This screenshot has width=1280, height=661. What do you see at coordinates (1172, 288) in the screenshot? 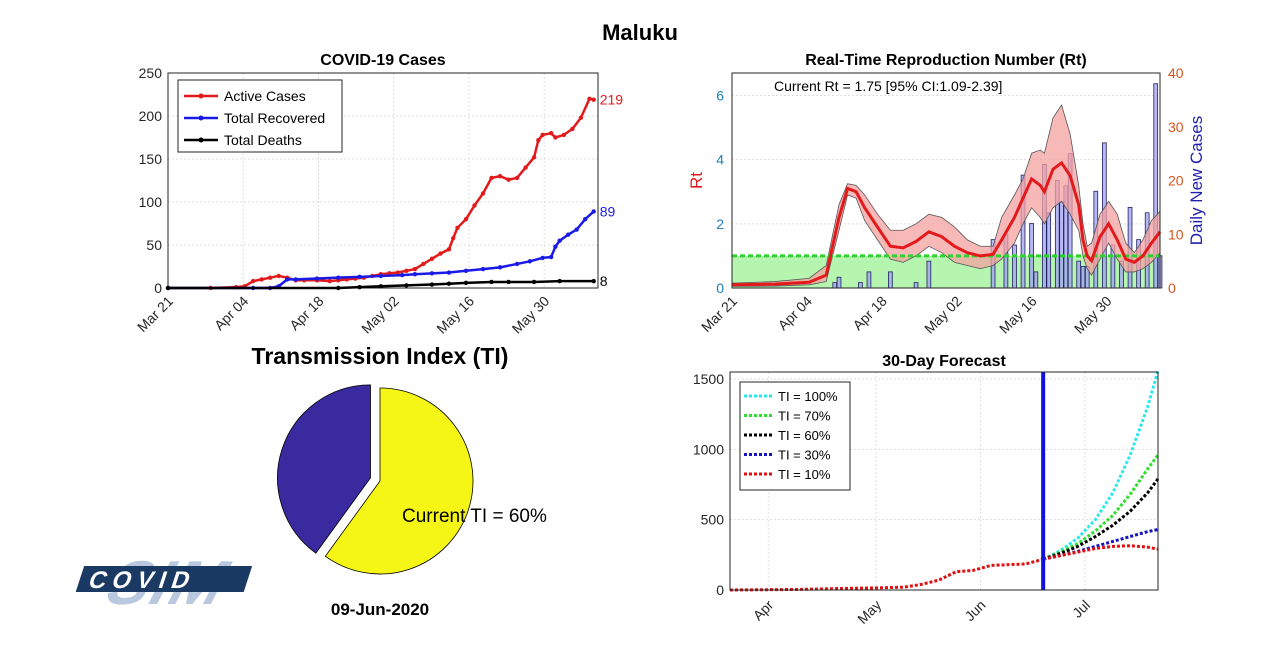
I see `y-right-tick-label: 0` at bounding box center [1172, 288].